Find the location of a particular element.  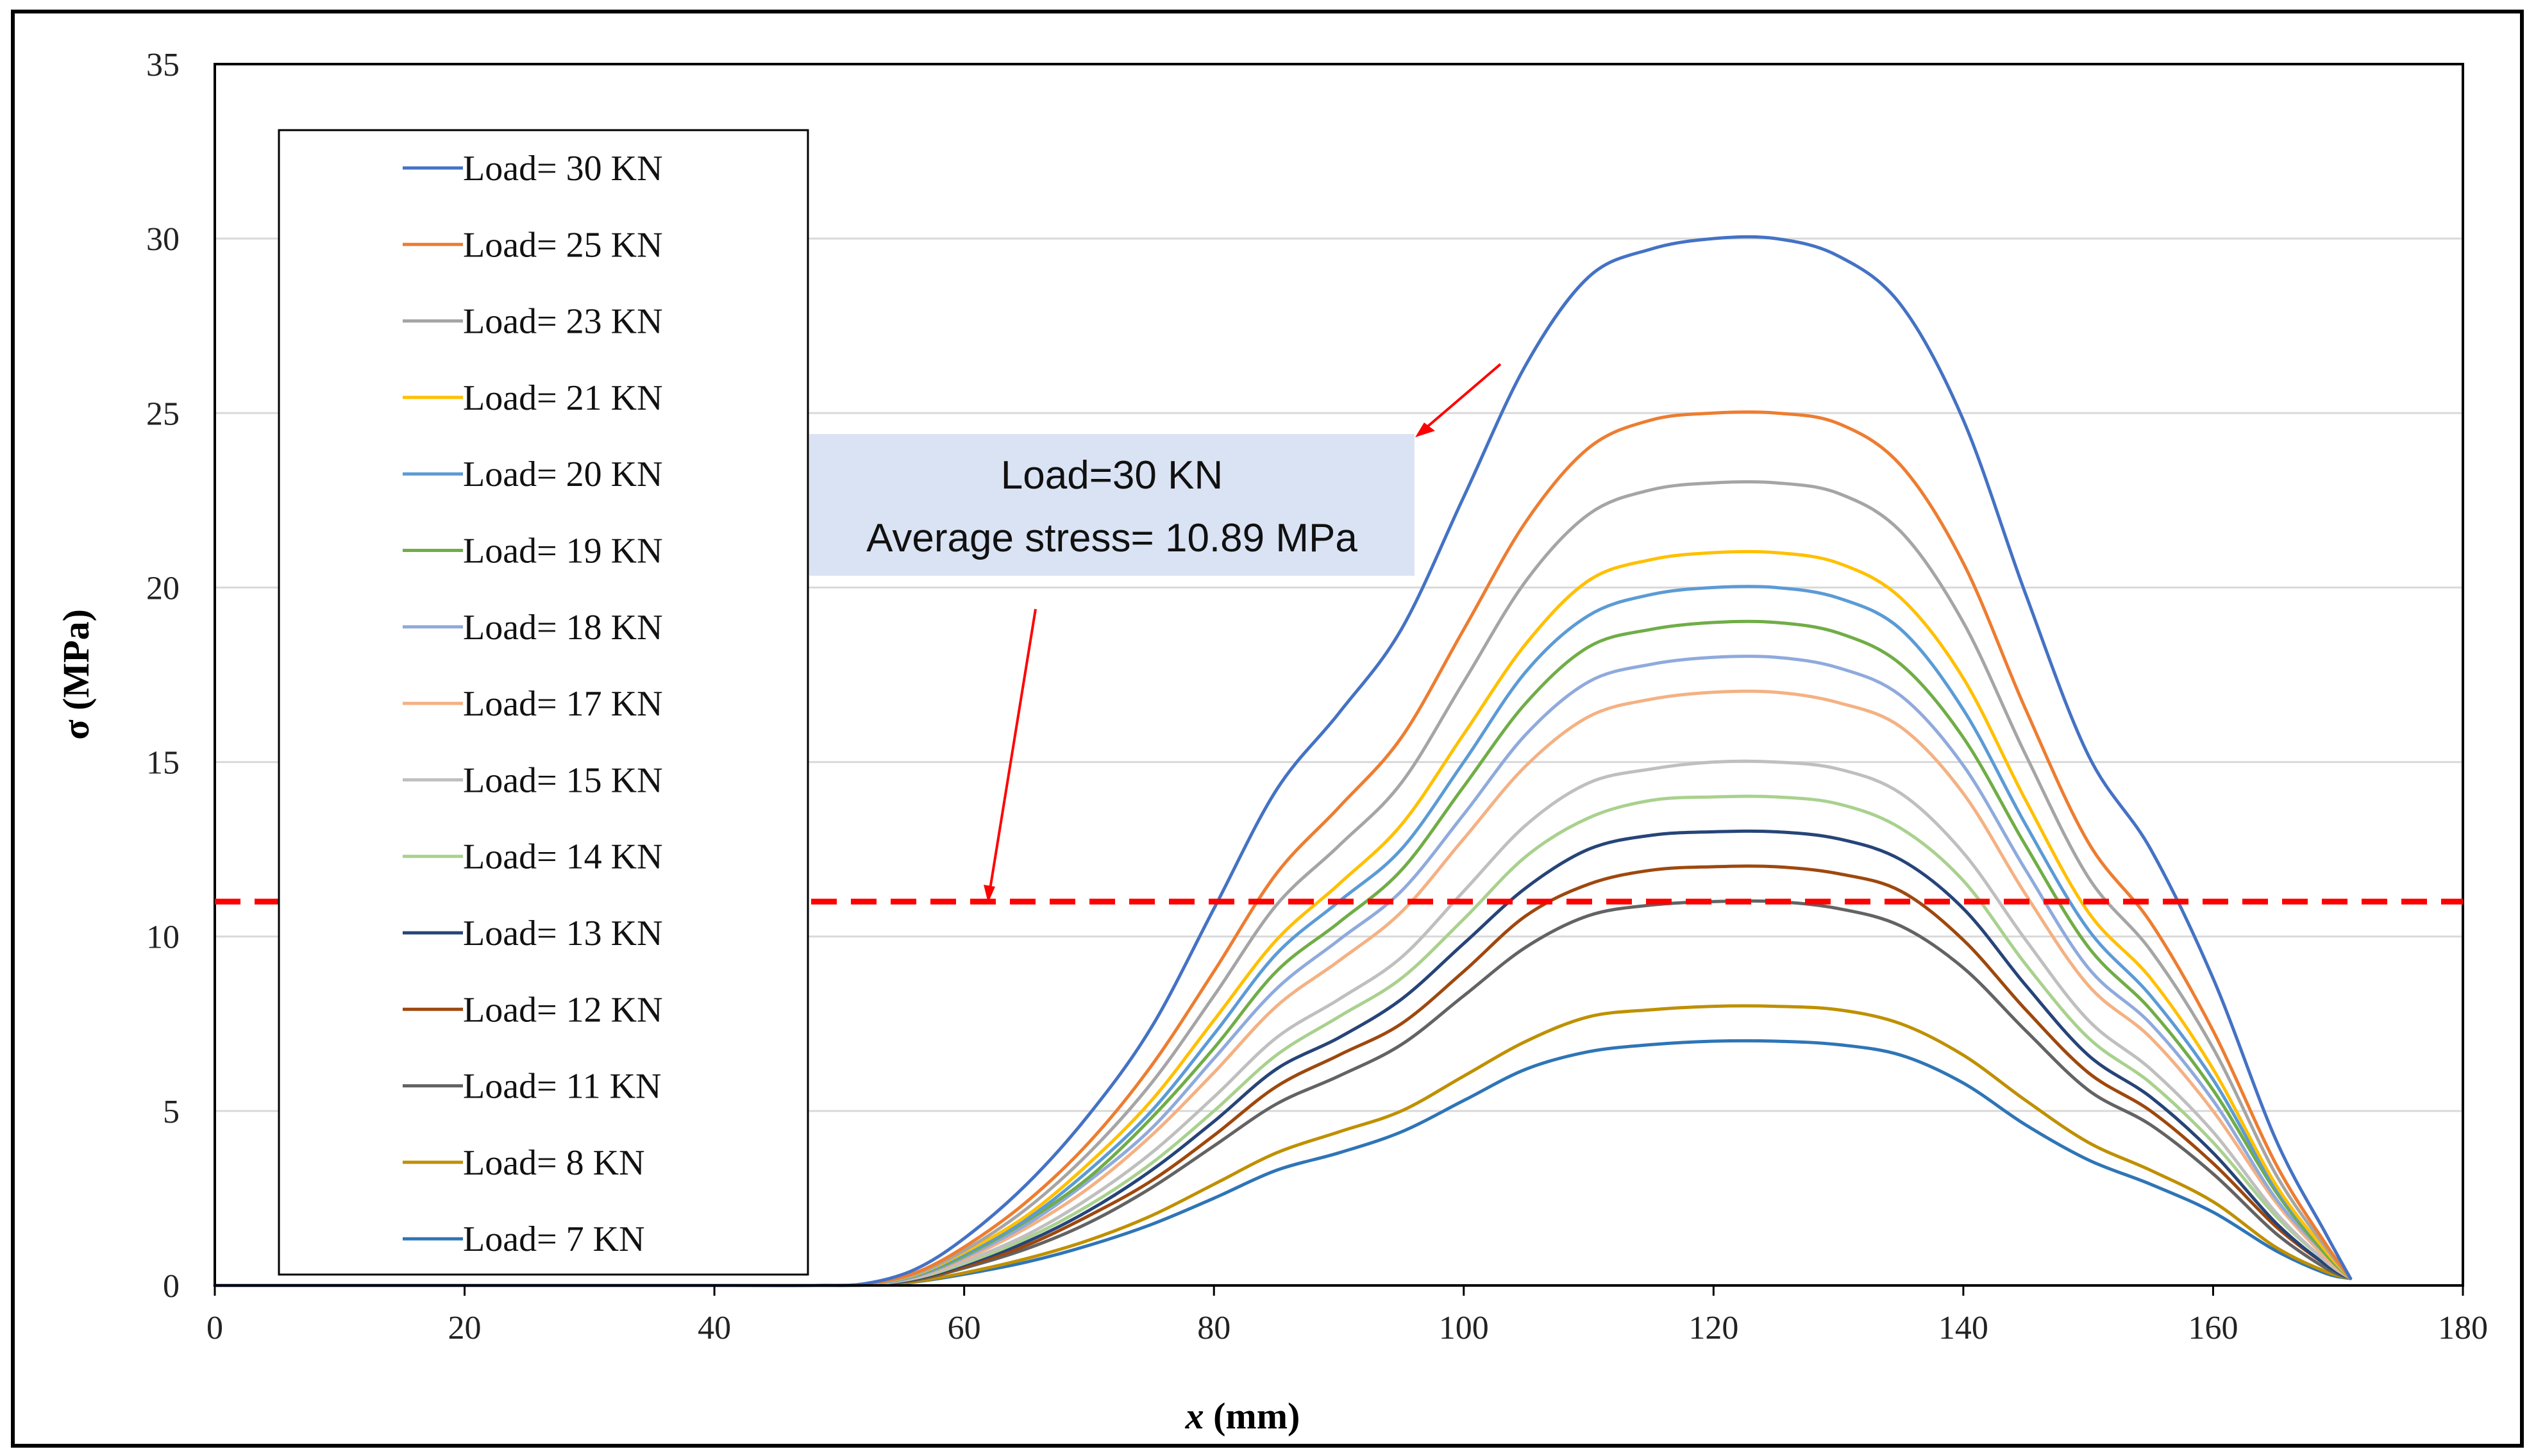

legend-label: Load= 23 KN is located at coordinates (563, 322).